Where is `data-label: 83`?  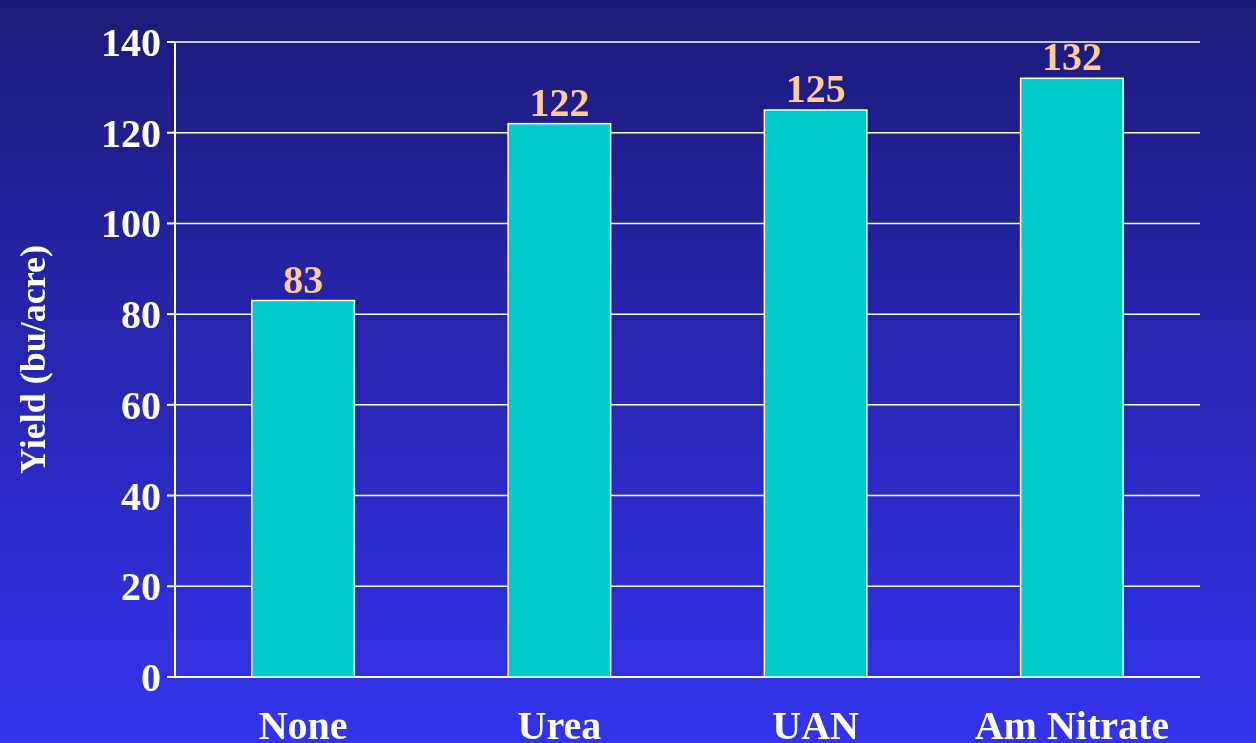 data-label: 83 is located at coordinates (303, 279).